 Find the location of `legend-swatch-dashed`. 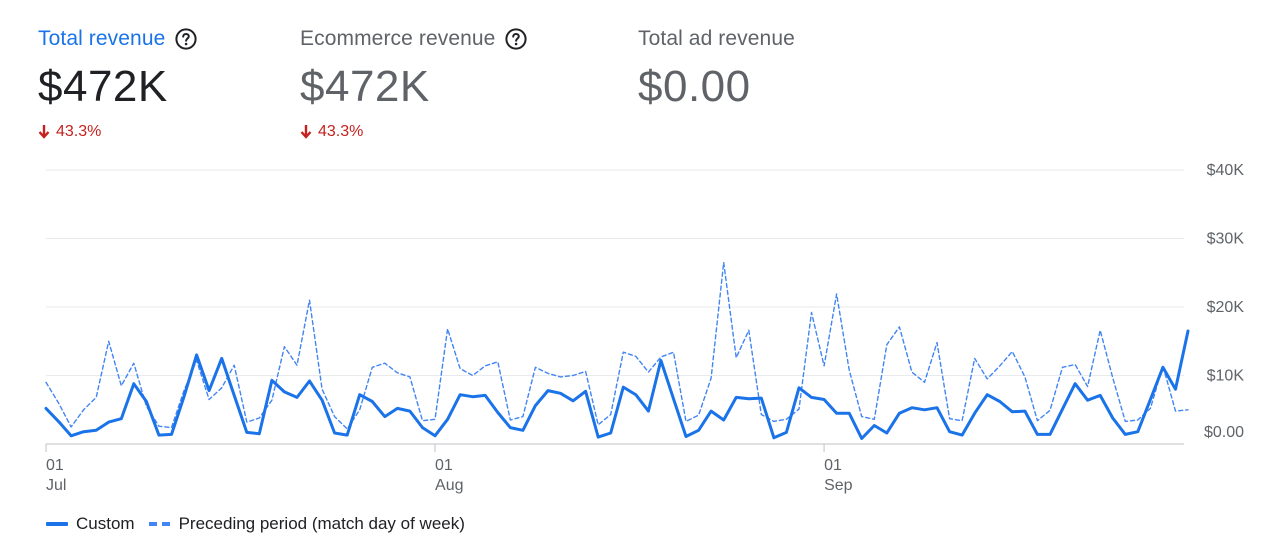

legend-swatch-dashed is located at coordinates (159, 524).